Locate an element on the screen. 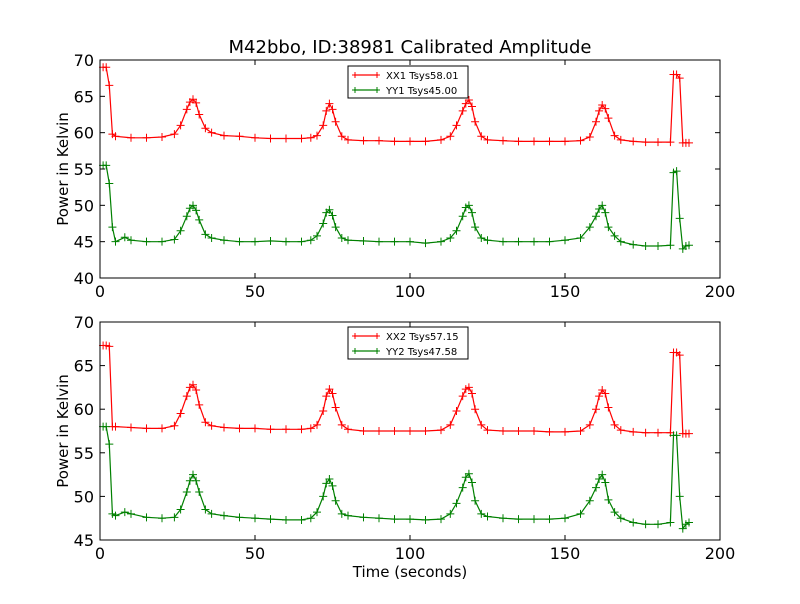  y-axis-label: Power in Kelvin is located at coordinates (63, 431).